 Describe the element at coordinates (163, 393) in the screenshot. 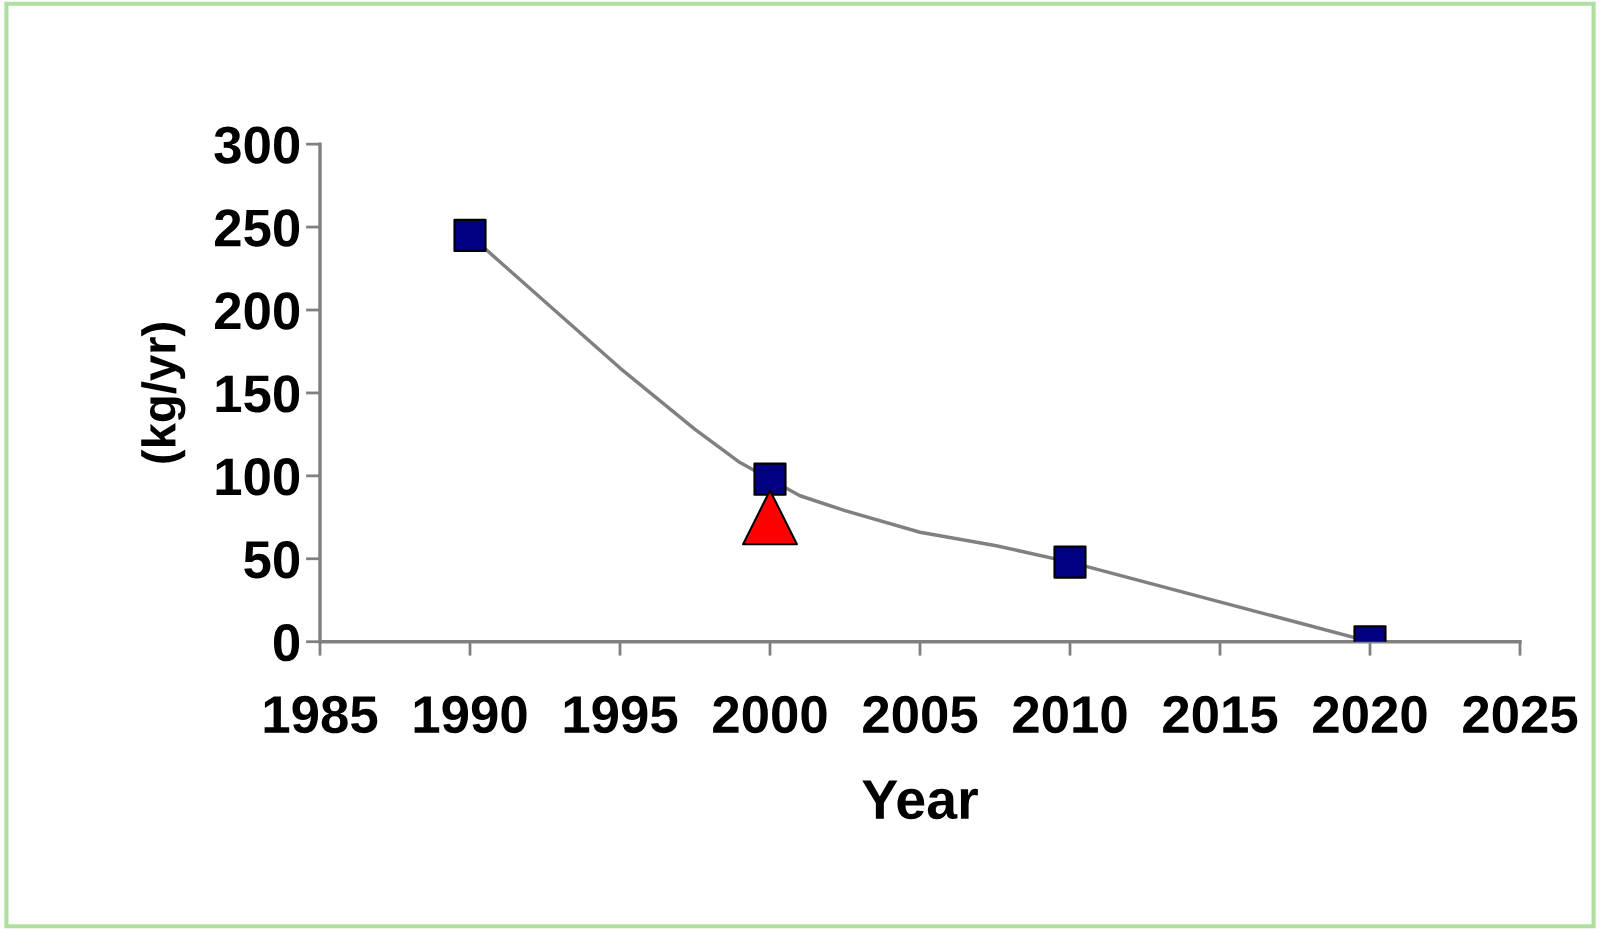

I see `y-axis-title: (kg/yr)` at that location.